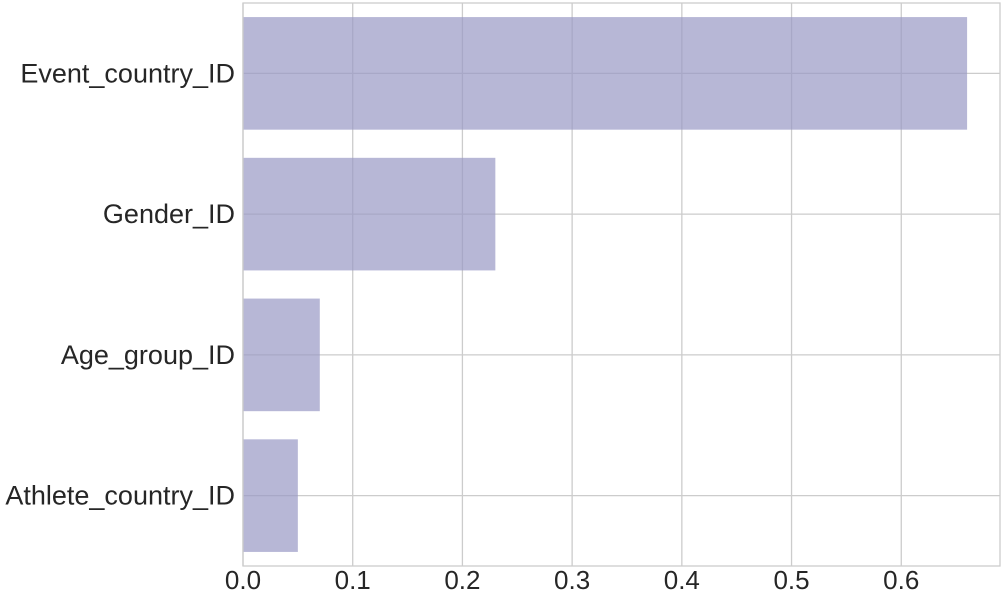  What do you see at coordinates (682, 579) in the screenshot?
I see `x-tick-label: 0.4` at bounding box center [682, 579].